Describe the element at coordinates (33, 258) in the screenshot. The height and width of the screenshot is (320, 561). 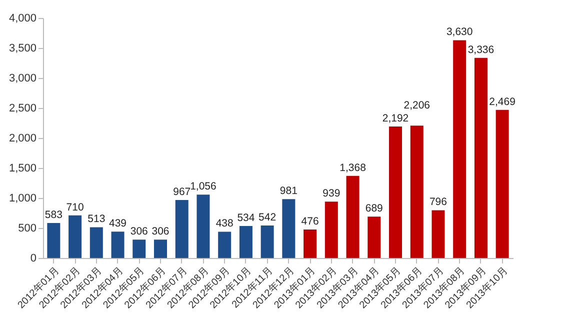
I see `y-tick-label: 0` at that location.